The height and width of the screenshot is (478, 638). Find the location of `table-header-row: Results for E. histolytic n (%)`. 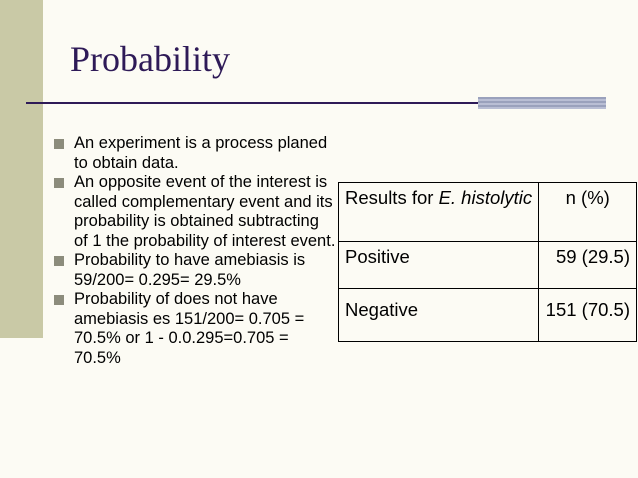

table-header-row: Results for E. histolytic n (%) is located at coordinates (487, 212).